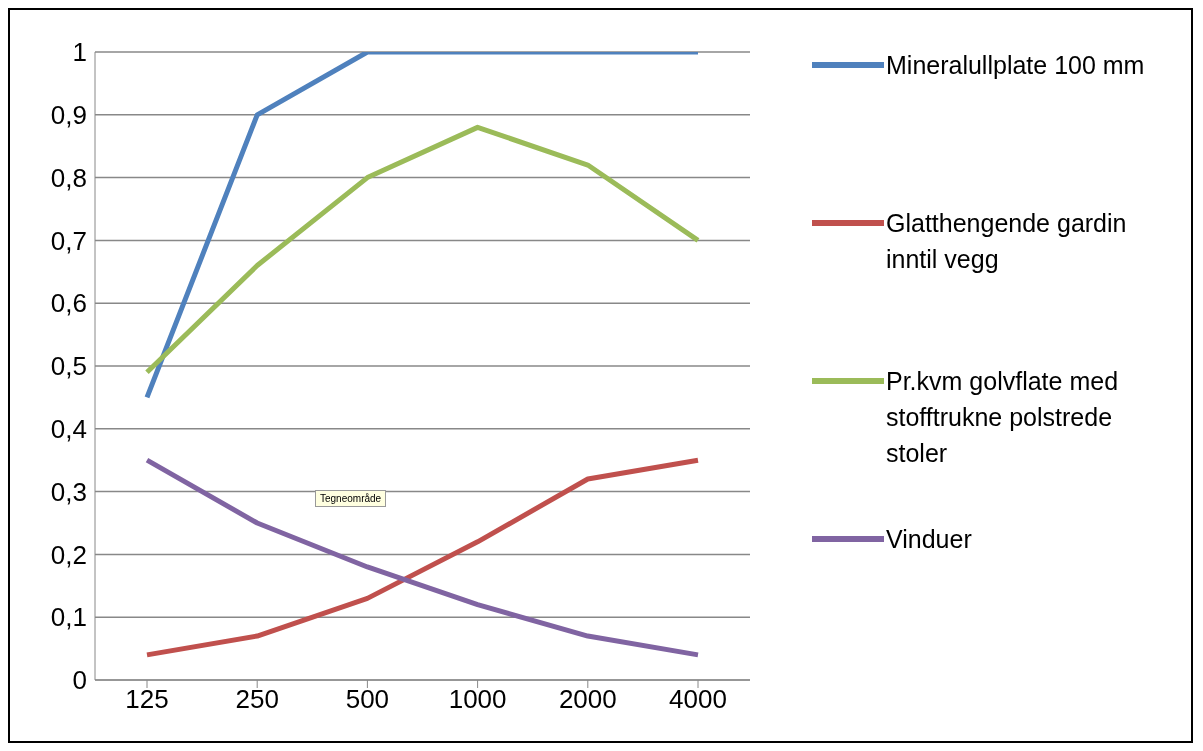 The image size is (1203, 751). What do you see at coordinates (367, 699) in the screenshot?
I see `x-tick-label: 500` at bounding box center [367, 699].